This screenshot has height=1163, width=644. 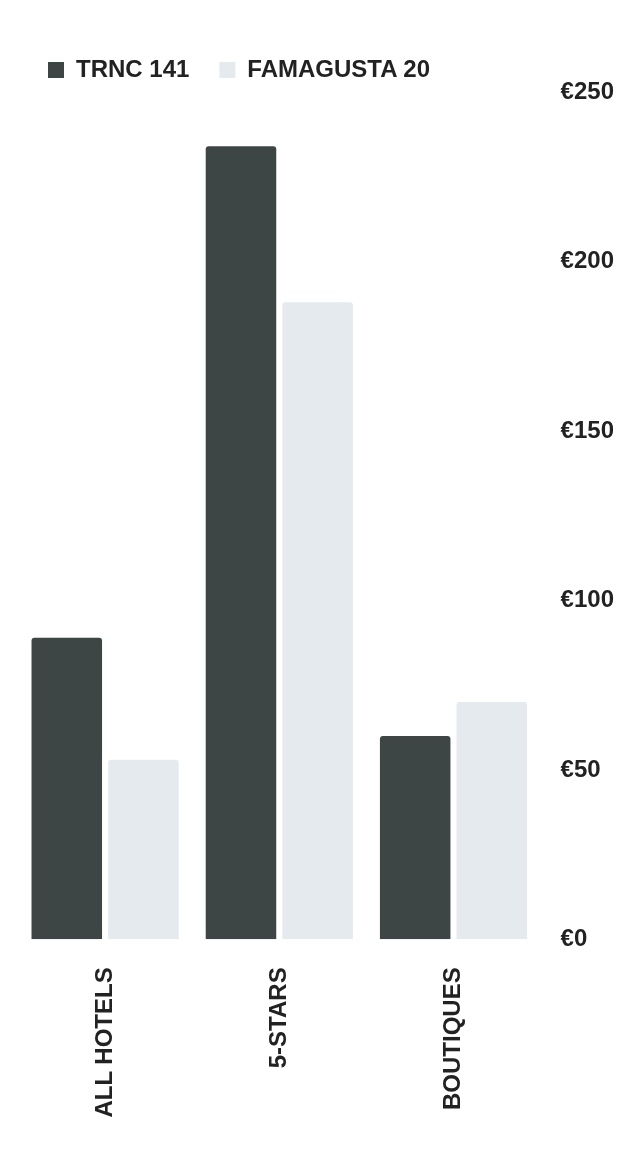 What do you see at coordinates (587, 599) in the screenshot?
I see `y-tick-label: €100` at bounding box center [587, 599].